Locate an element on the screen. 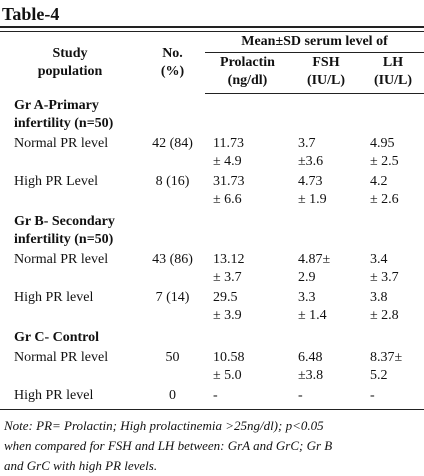  cell: 13.12 ± 3.7 is located at coordinates (229, 268).